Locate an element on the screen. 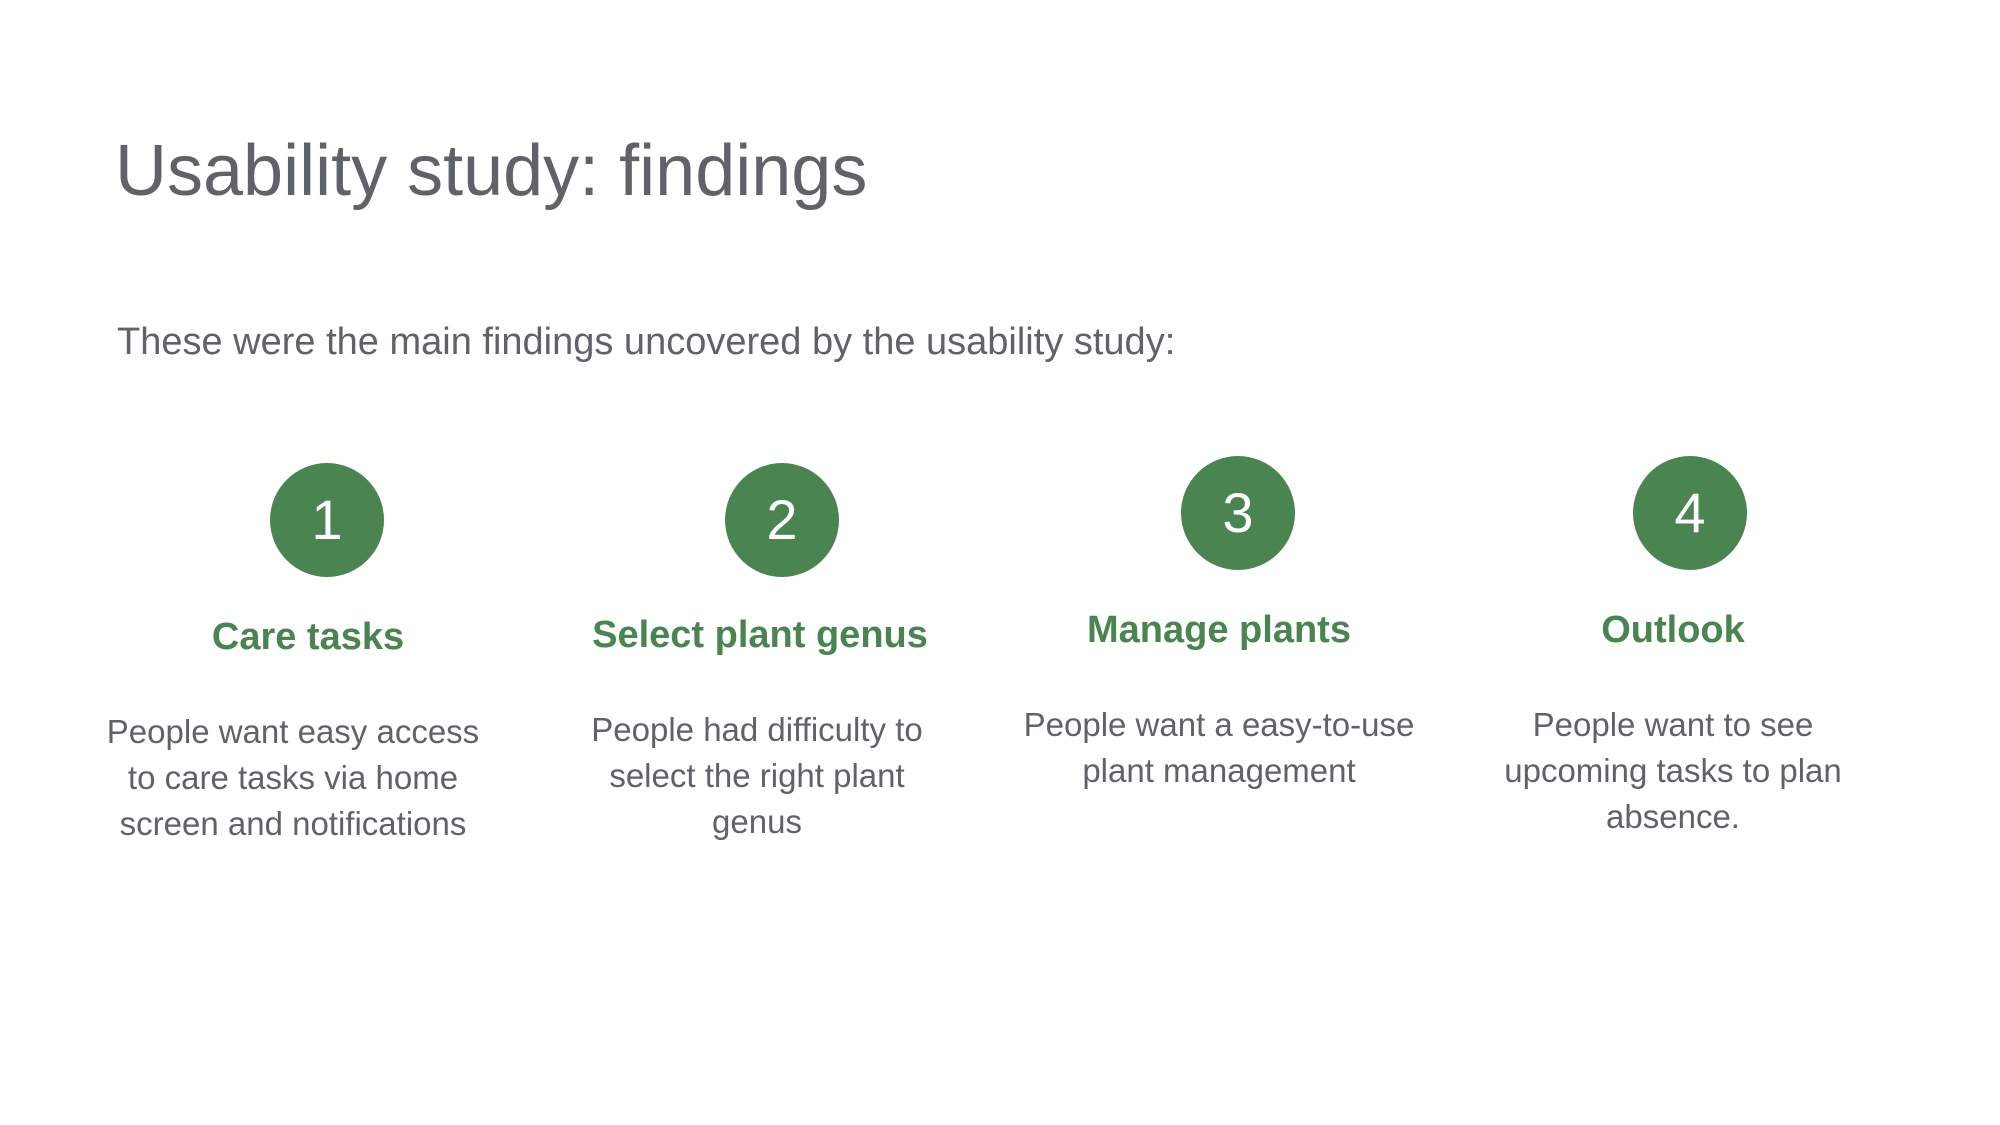 This screenshot has width=2000, height=1125. finding-title: Select plant genus is located at coordinates (760, 635).